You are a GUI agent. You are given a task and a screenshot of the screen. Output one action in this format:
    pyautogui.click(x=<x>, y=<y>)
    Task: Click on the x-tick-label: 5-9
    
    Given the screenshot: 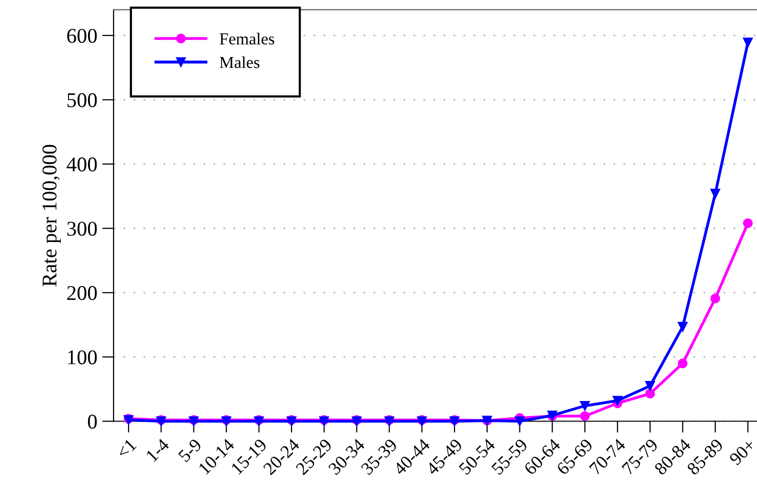 What is the action you would take?
    pyautogui.click(x=190, y=450)
    